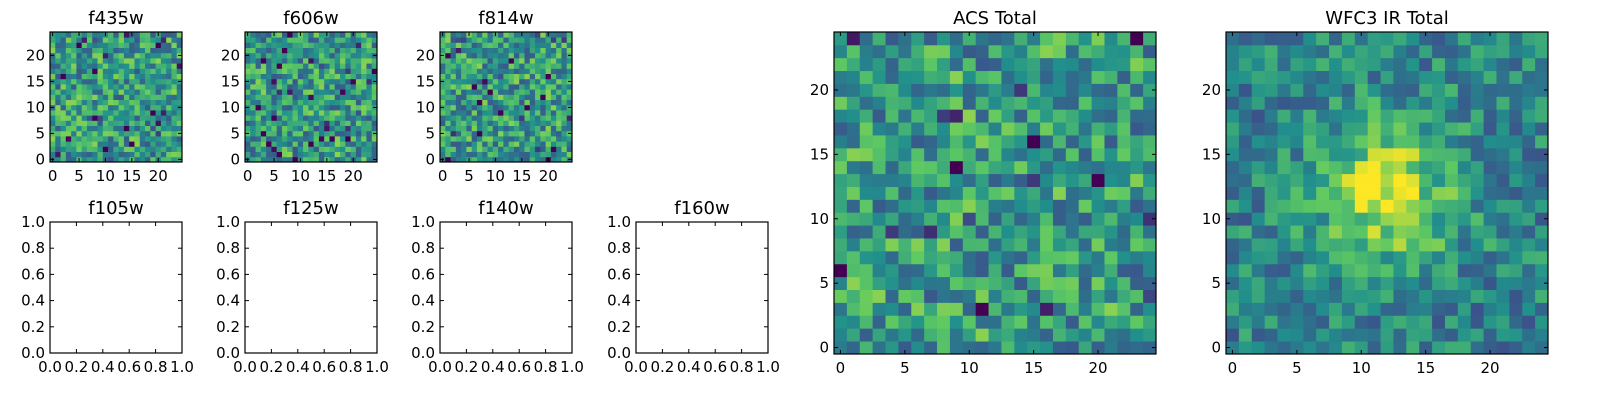  Describe the element at coordinates (40, 133) in the screenshot. I see `y-tick-label: 5` at that location.